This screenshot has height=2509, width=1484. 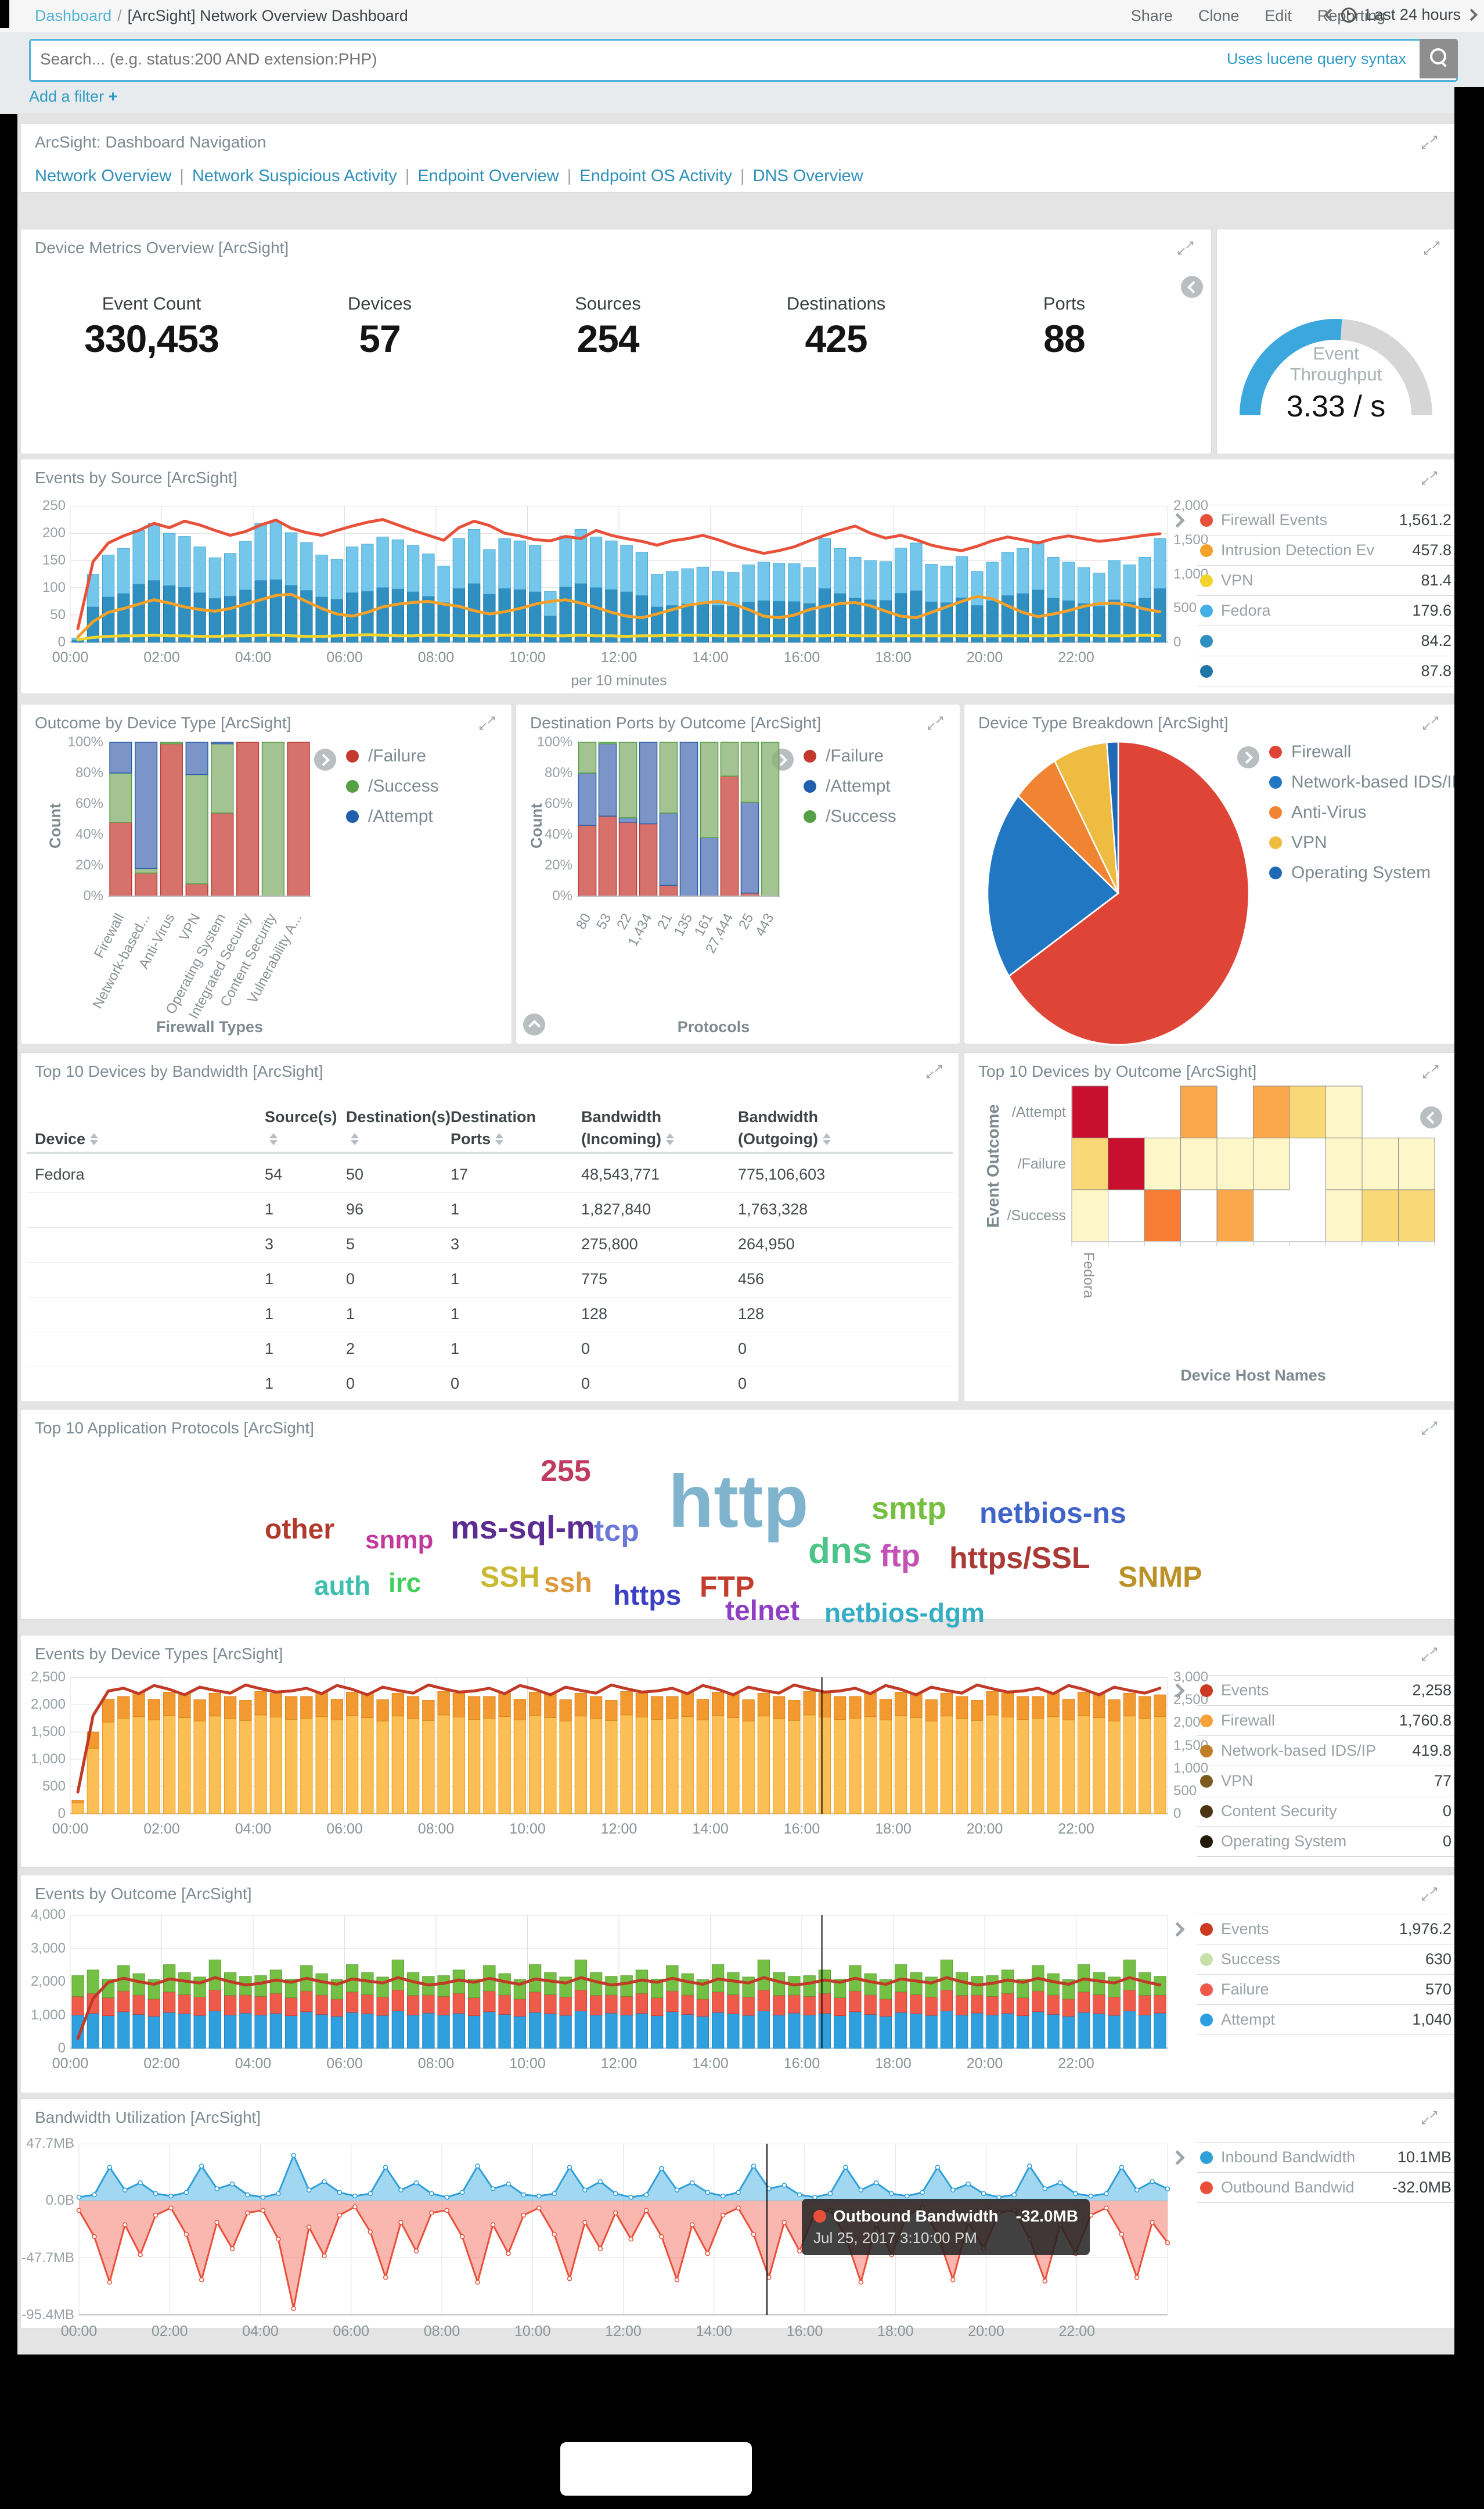 What do you see at coordinates (1326, 1811) in the screenshot?
I see `legend-item: Content Security 0` at bounding box center [1326, 1811].